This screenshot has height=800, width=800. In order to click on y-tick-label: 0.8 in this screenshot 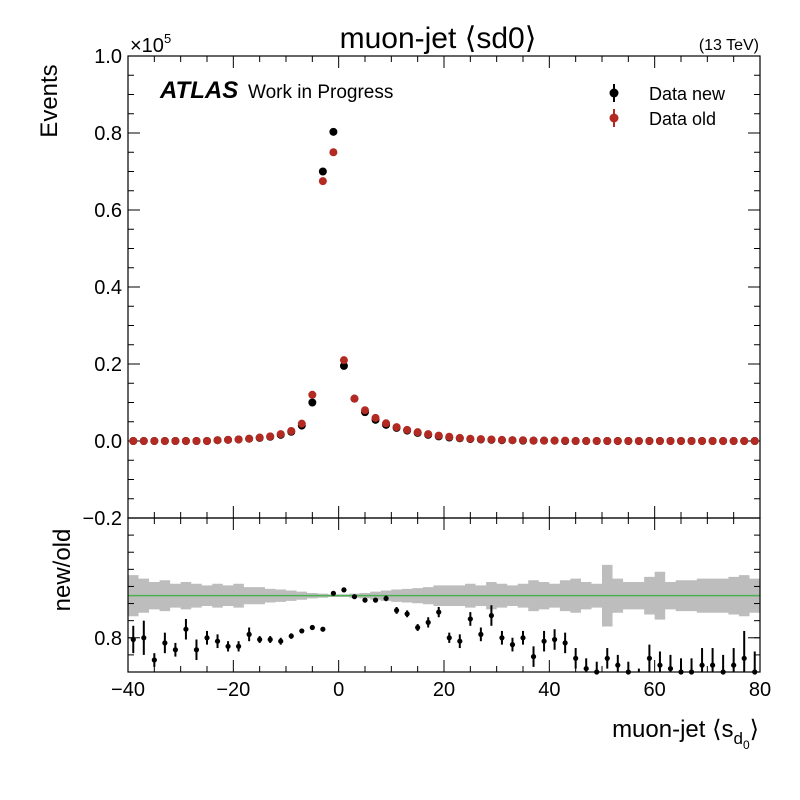, I will do `click(108, 134)`.